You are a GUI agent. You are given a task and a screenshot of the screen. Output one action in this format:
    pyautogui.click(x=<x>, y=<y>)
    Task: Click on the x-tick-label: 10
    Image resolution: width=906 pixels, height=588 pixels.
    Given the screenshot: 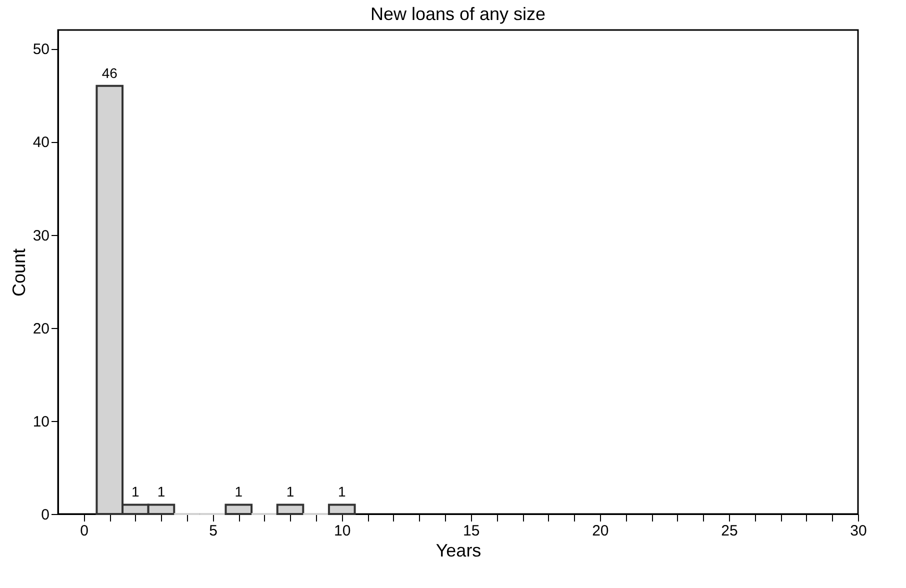 What is the action you would take?
    pyautogui.click(x=342, y=531)
    